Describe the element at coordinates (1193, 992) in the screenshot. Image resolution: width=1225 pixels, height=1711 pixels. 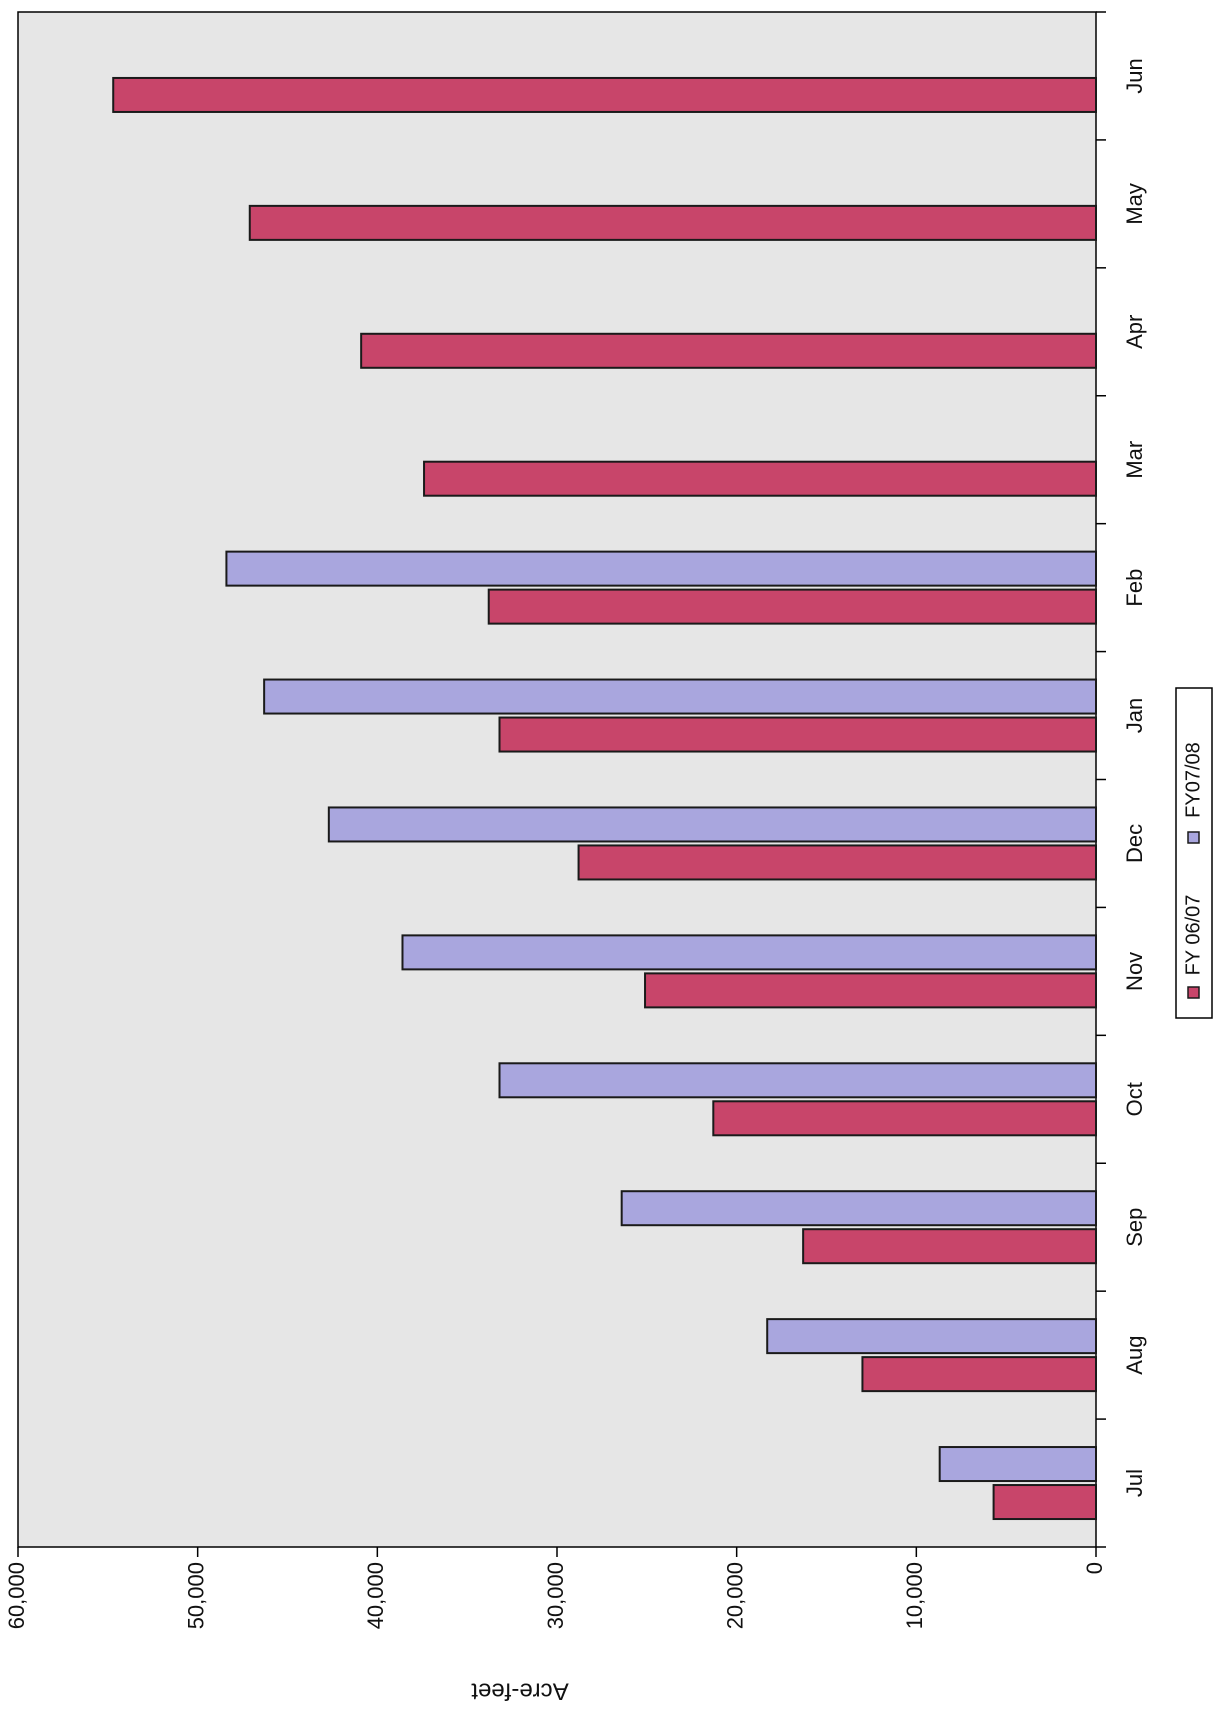
I see `legend-swatch-fy0607` at that location.